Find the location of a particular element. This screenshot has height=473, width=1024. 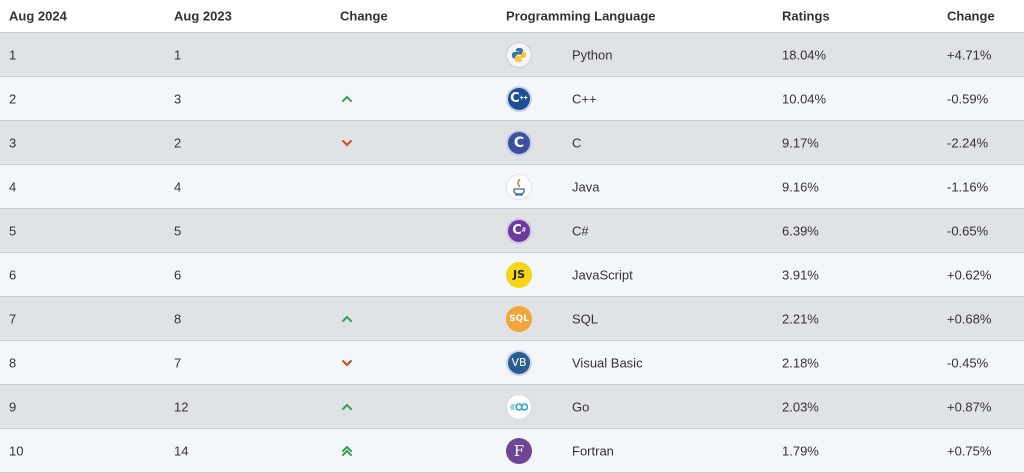

rating-change: -2.24% is located at coordinates (968, 142).